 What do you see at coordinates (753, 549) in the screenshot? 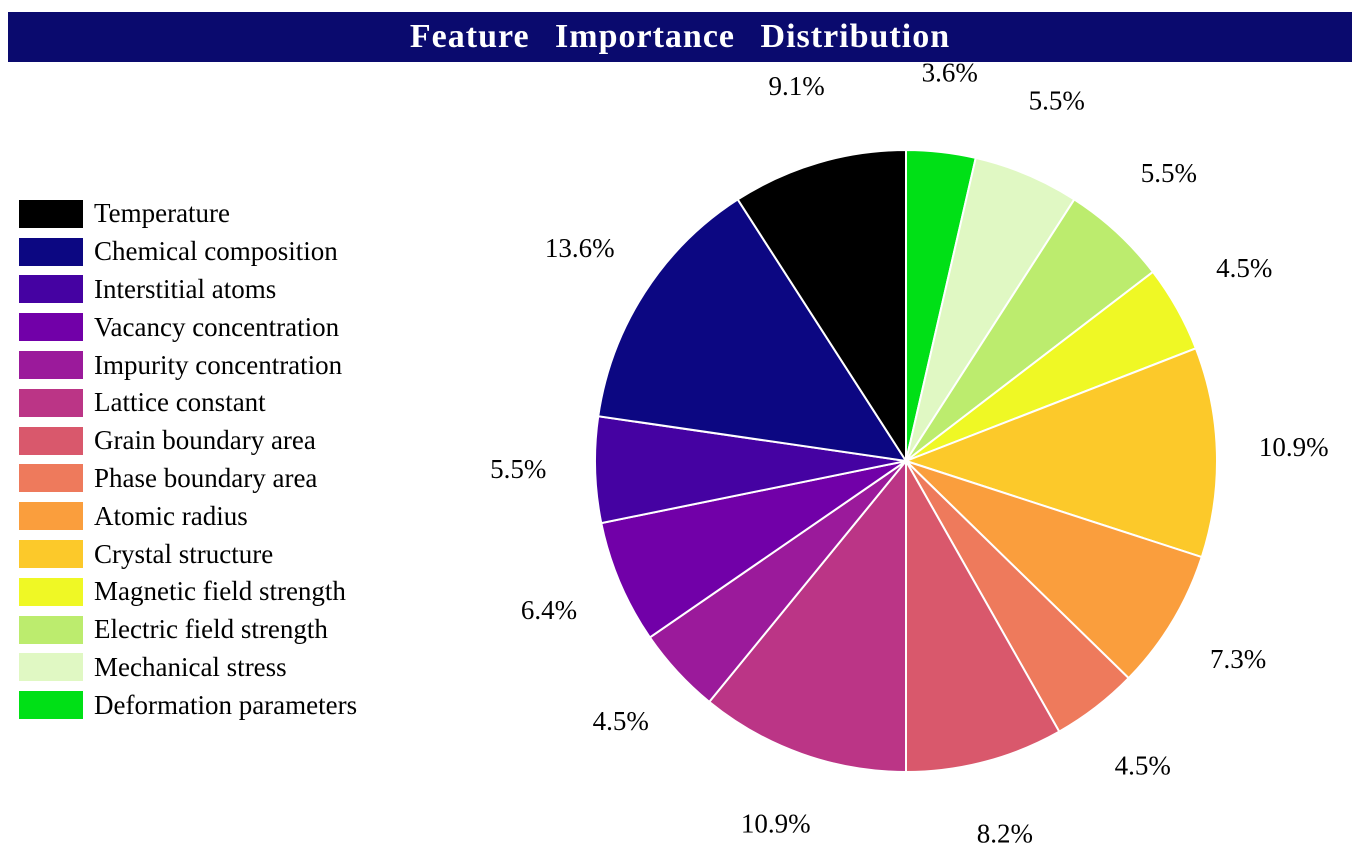
I see `pie-slice-vacancy-concentration` at bounding box center [753, 549].